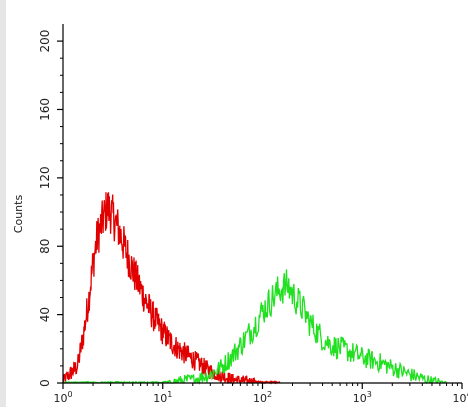 Image resolution: width=468 pixels, height=412 pixels. I want to click on x-tick-label: 102, so click(262, 397).